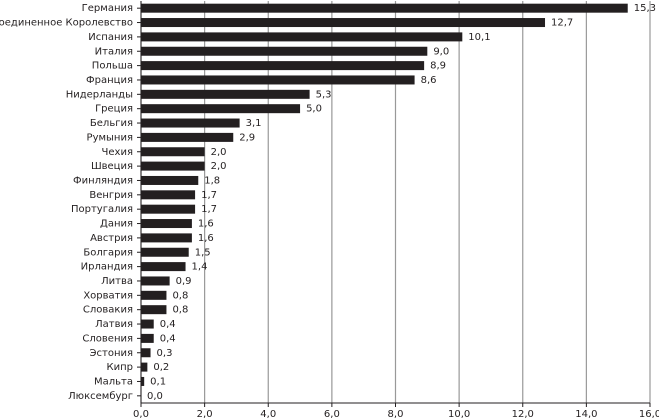  I want to click on y-tick-label: Хорватия, so click(108, 295).